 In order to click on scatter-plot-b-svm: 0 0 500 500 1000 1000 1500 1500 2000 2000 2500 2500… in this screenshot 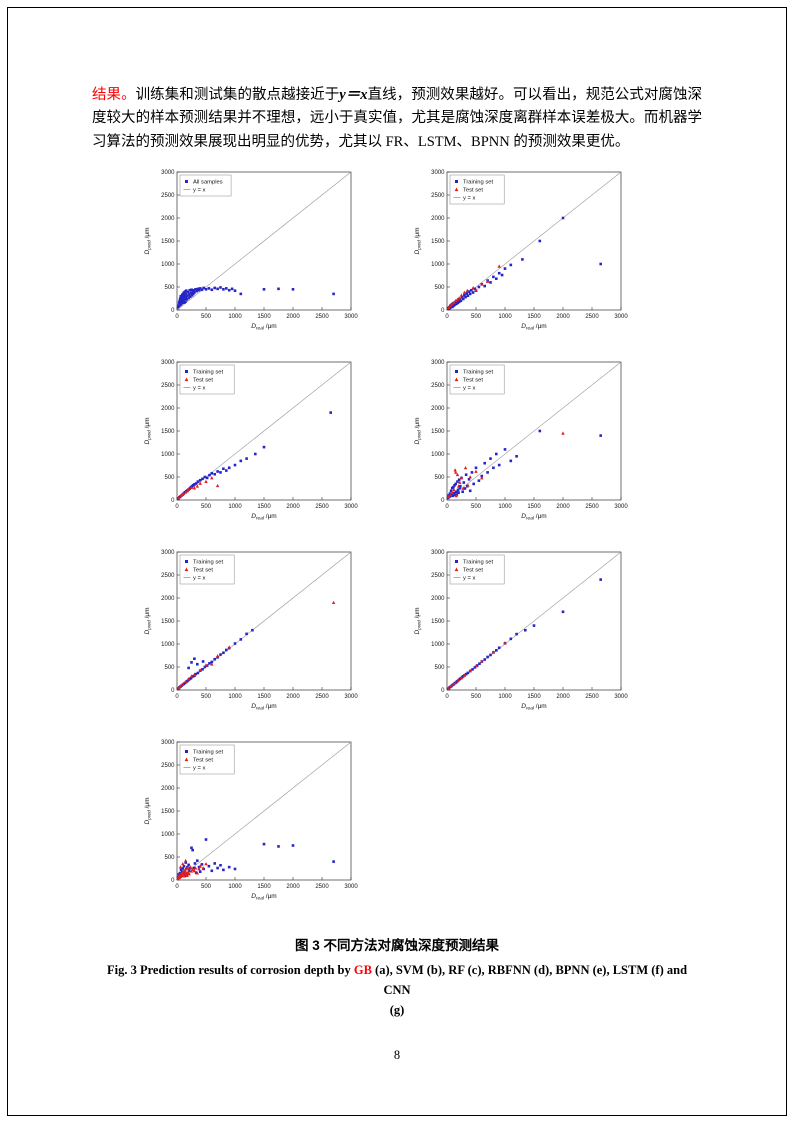, I will do `click(532, 257)`.